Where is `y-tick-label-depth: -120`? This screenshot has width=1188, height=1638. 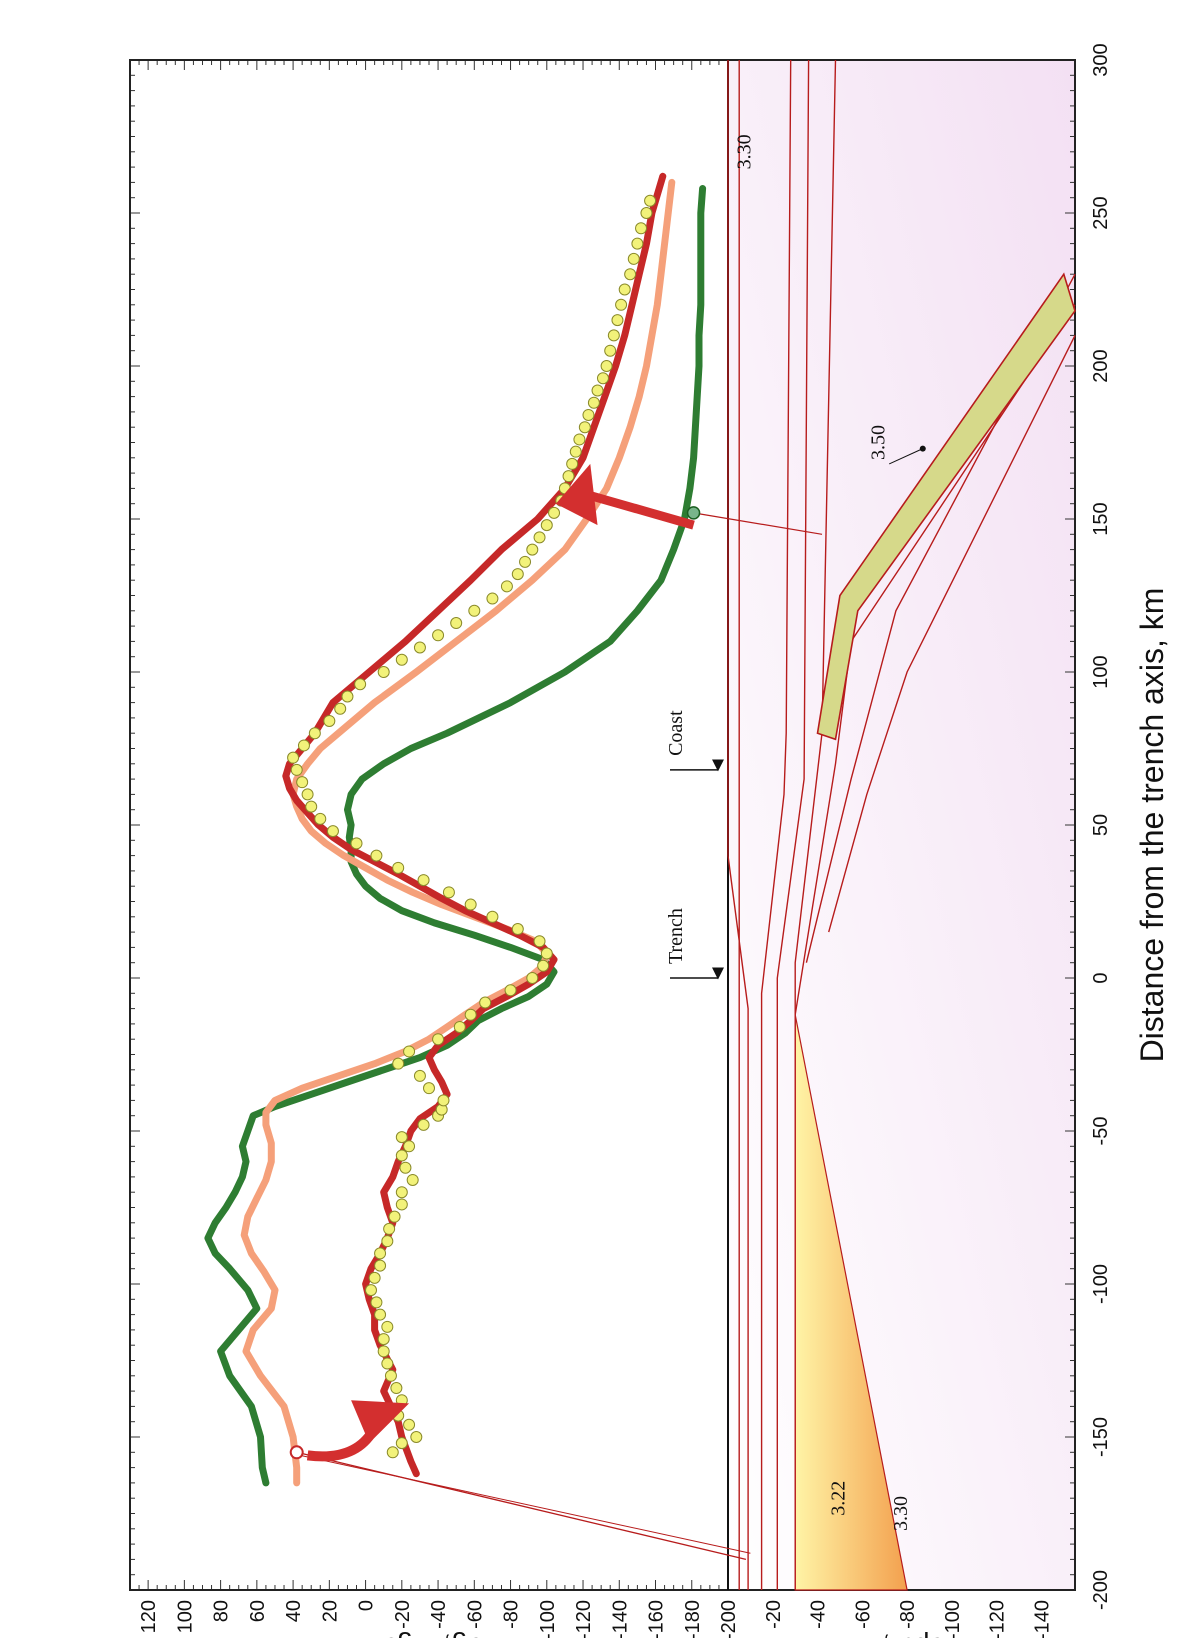
y-tick-label-depth: -120 is located at coordinates (998, 1619).